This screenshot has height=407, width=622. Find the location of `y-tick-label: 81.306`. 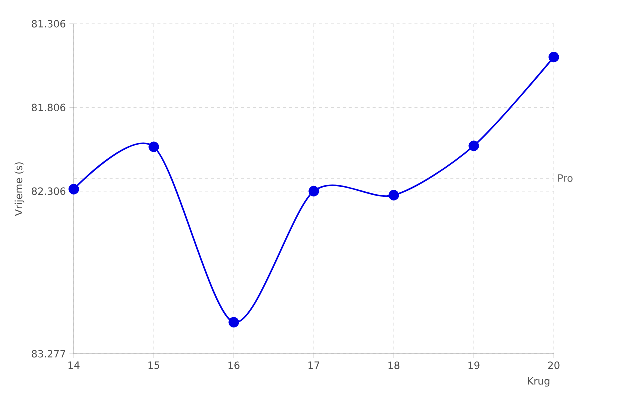

y-tick-label: 81.306 is located at coordinates (49, 24).